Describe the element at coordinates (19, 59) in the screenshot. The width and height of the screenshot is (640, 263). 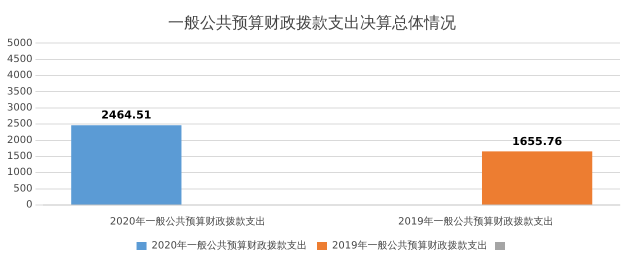
I see `y-tick-label: 4500` at that location.